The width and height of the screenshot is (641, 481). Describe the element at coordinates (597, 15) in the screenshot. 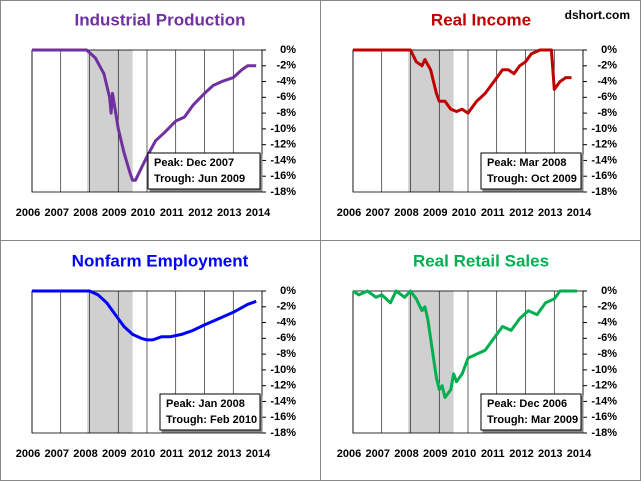

I see `watermark: dshort.com` at that location.